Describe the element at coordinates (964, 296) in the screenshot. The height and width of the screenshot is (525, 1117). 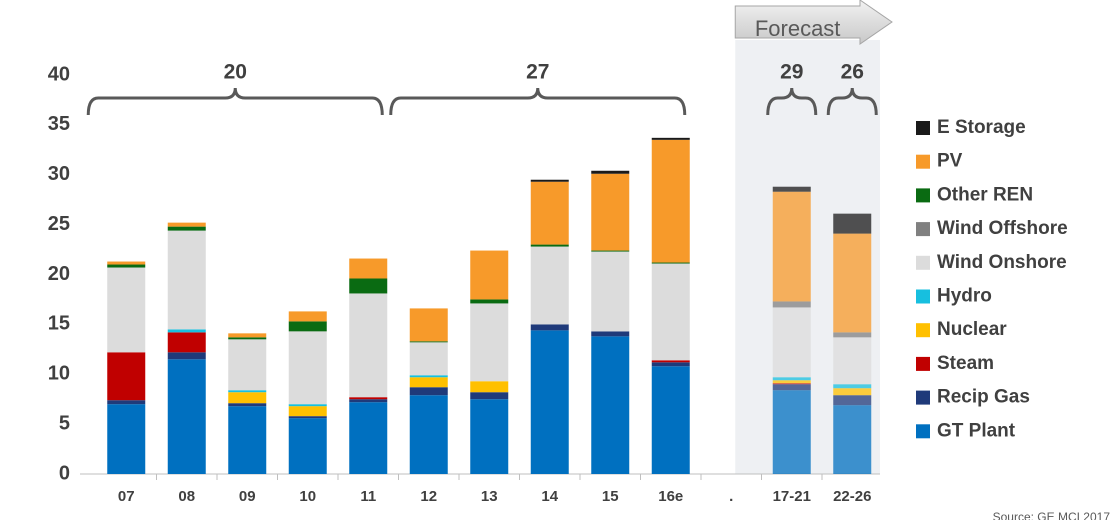
I see `legend-label: Hydro` at that location.